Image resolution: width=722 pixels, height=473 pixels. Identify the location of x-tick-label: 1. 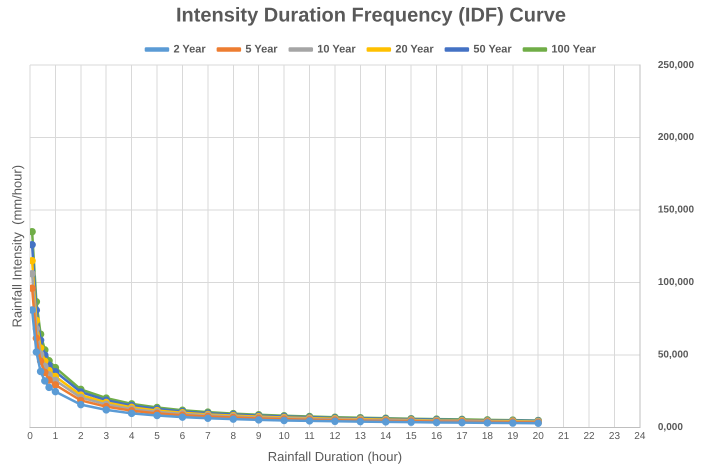
(55, 436).